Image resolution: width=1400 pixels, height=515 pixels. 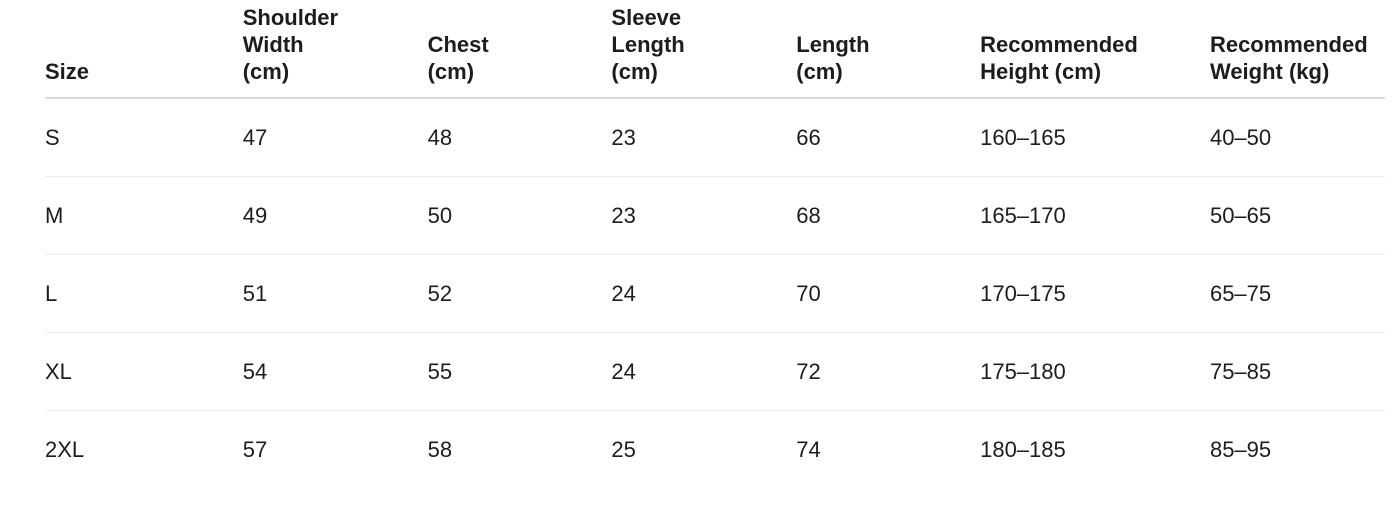 I want to click on table-row: M 49 50 23 68 165–170 50–65, so click(x=715, y=215).